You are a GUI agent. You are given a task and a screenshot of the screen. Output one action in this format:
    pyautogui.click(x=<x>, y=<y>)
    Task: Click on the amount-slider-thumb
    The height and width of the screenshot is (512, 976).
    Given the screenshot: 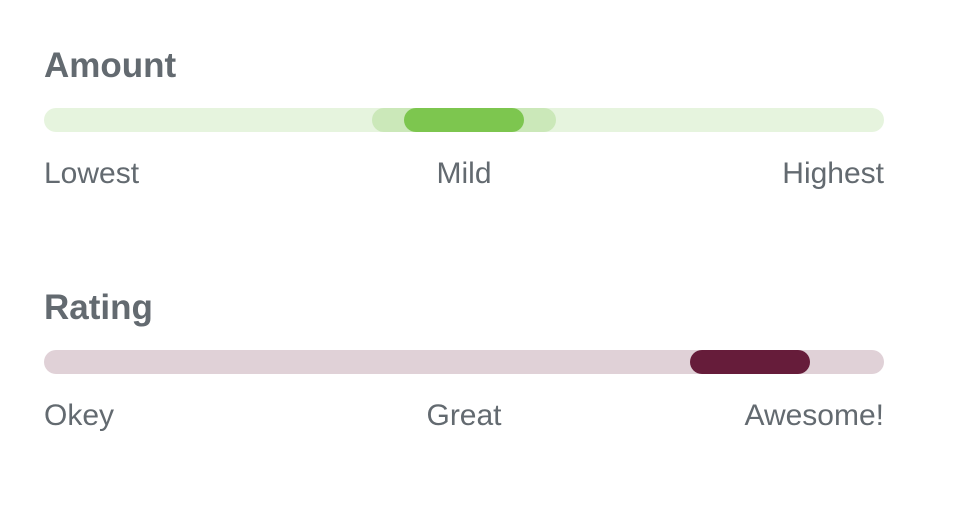 What is the action you would take?
    pyautogui.click(x=464, y=120)
    